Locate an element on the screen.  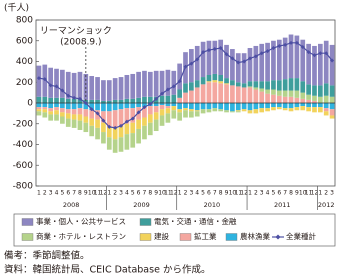
y-tick-label: 0 is located at coordinates (30, 104).